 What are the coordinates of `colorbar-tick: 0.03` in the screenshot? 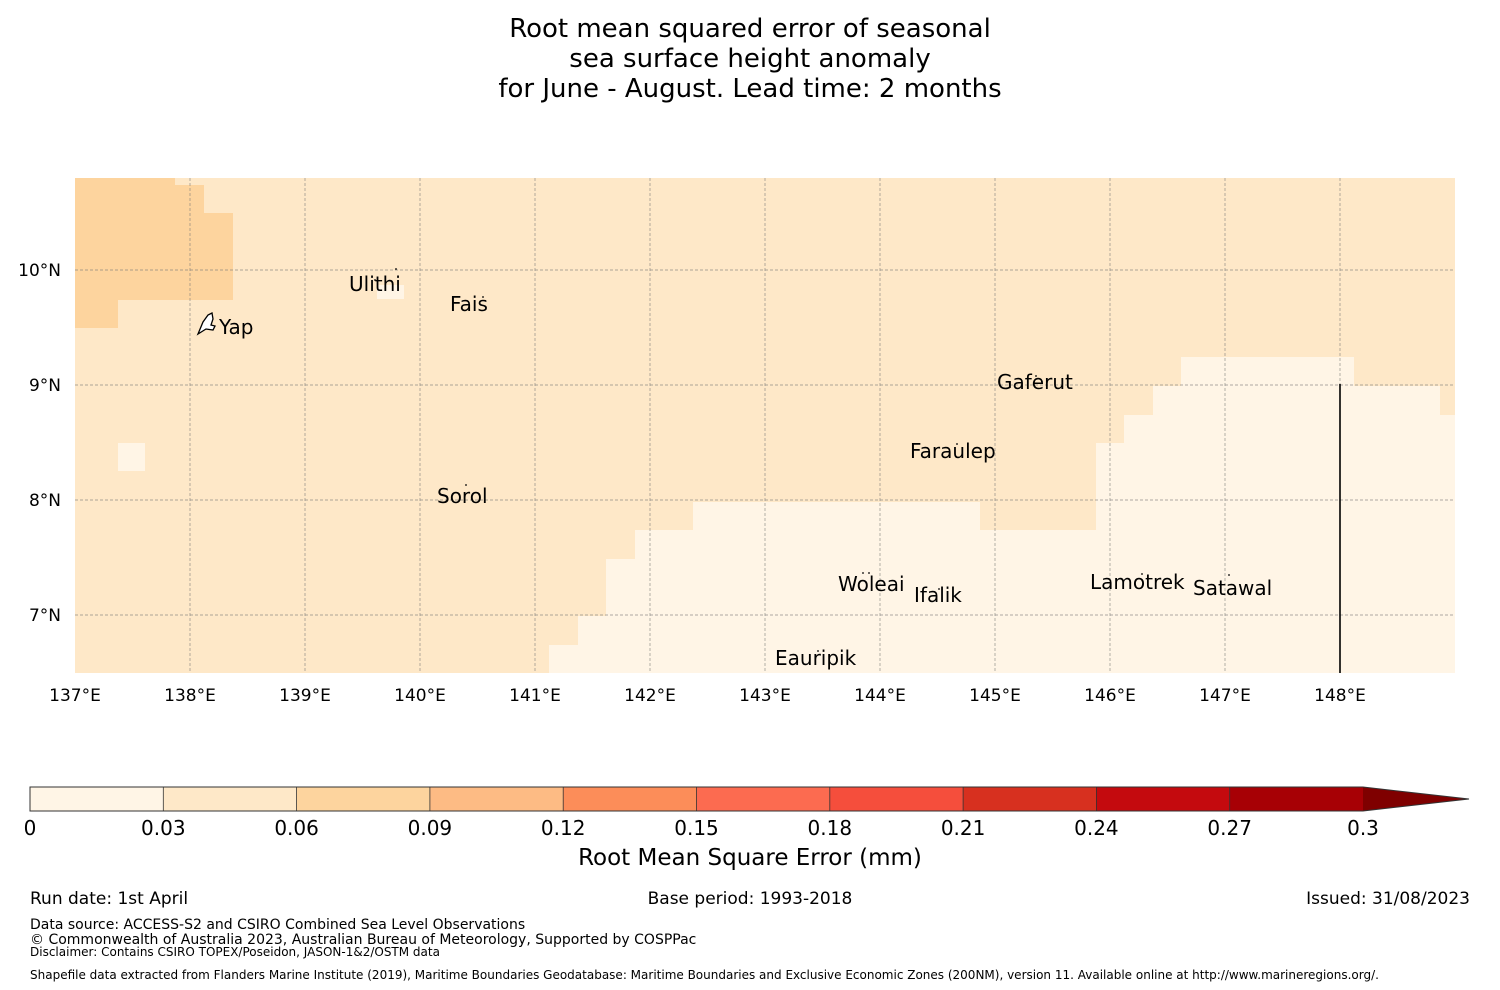 It's located at (163, 828).